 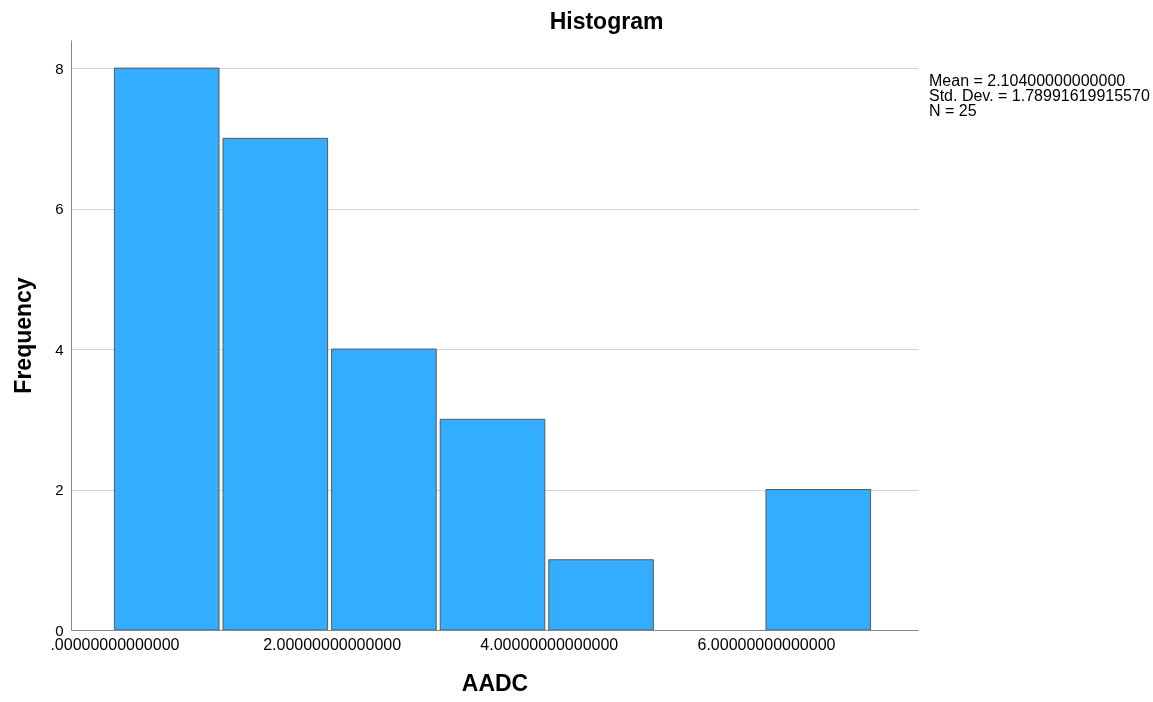 I want to click on x-tick-label: 6.00000000000000, so click(x=766, y=644).